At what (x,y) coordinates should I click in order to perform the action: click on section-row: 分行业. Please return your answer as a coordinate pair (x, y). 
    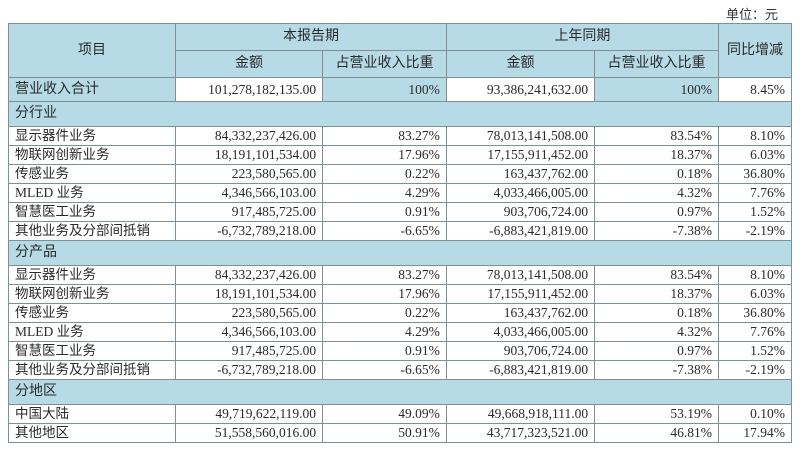
    Looking at the image, I should click on (400, 114).